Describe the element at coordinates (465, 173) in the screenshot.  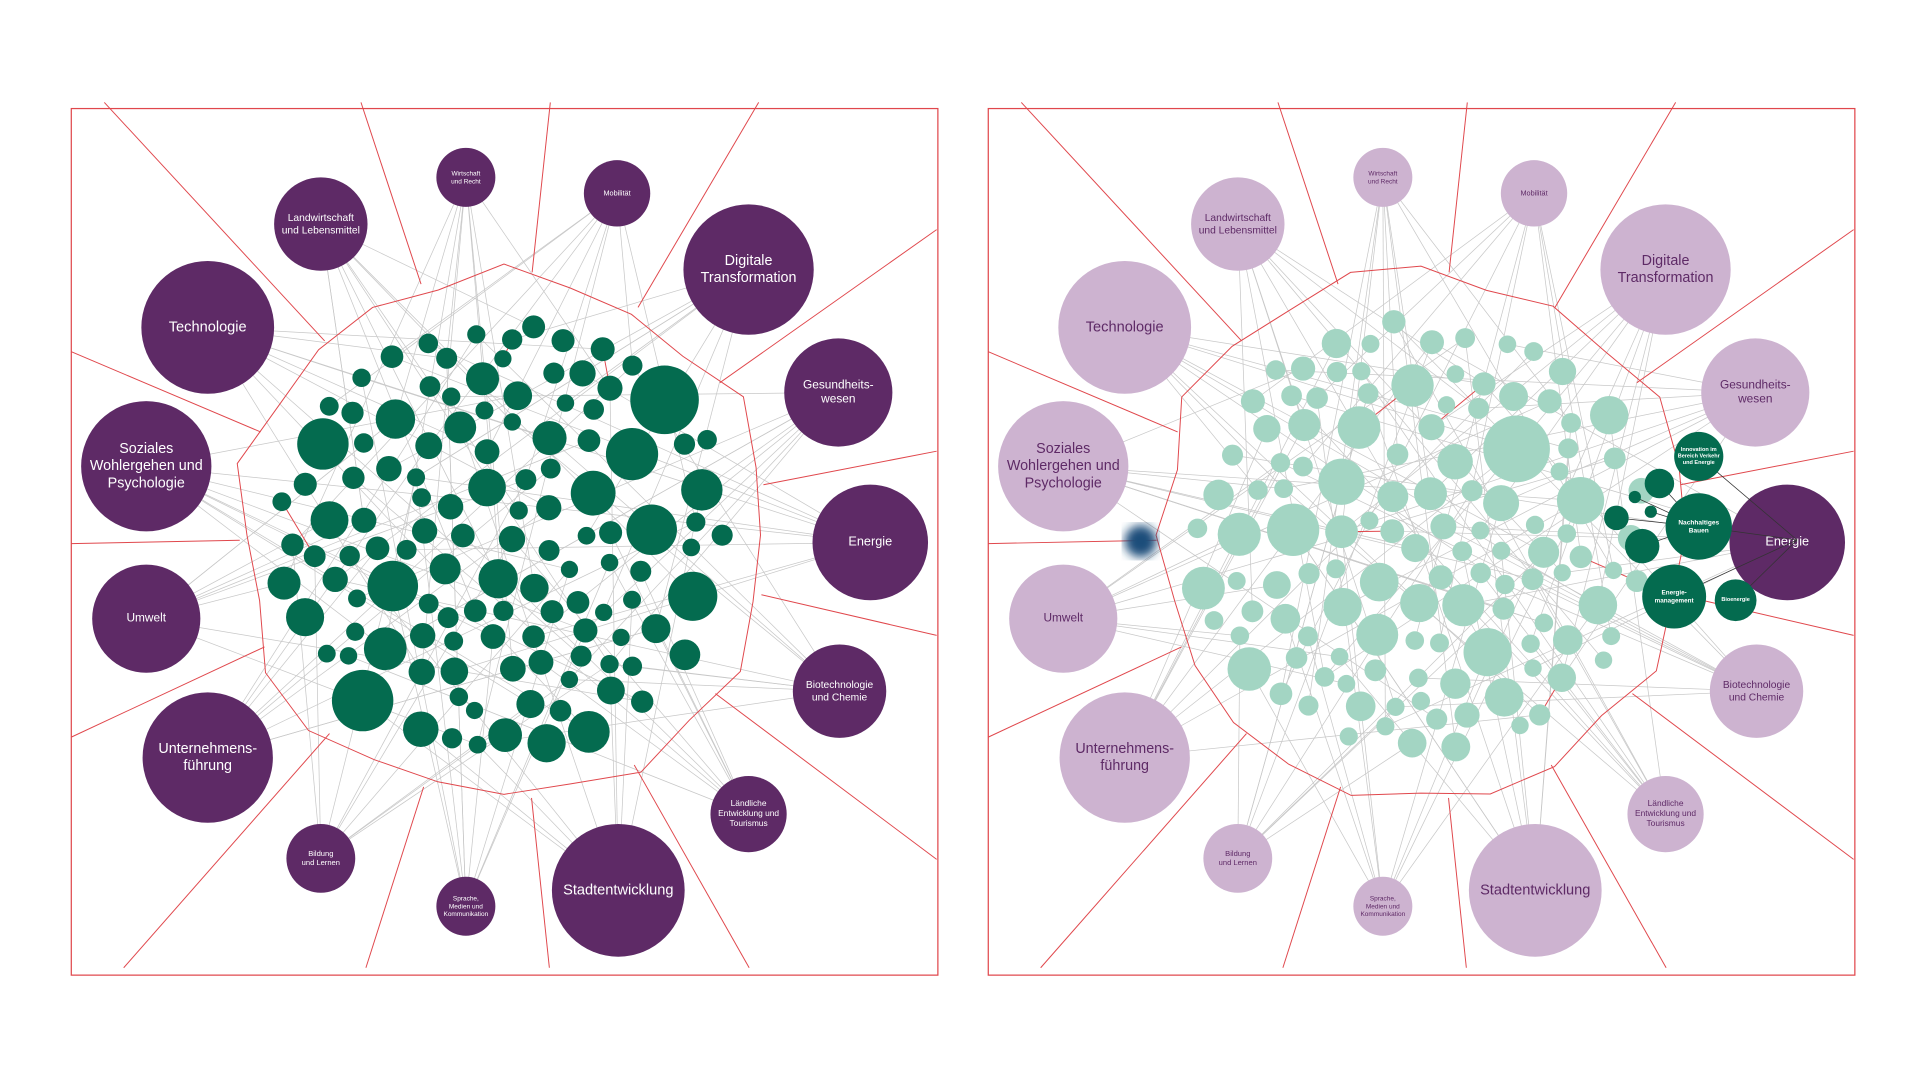
I see `label-line: Wirtschaft` at that location.